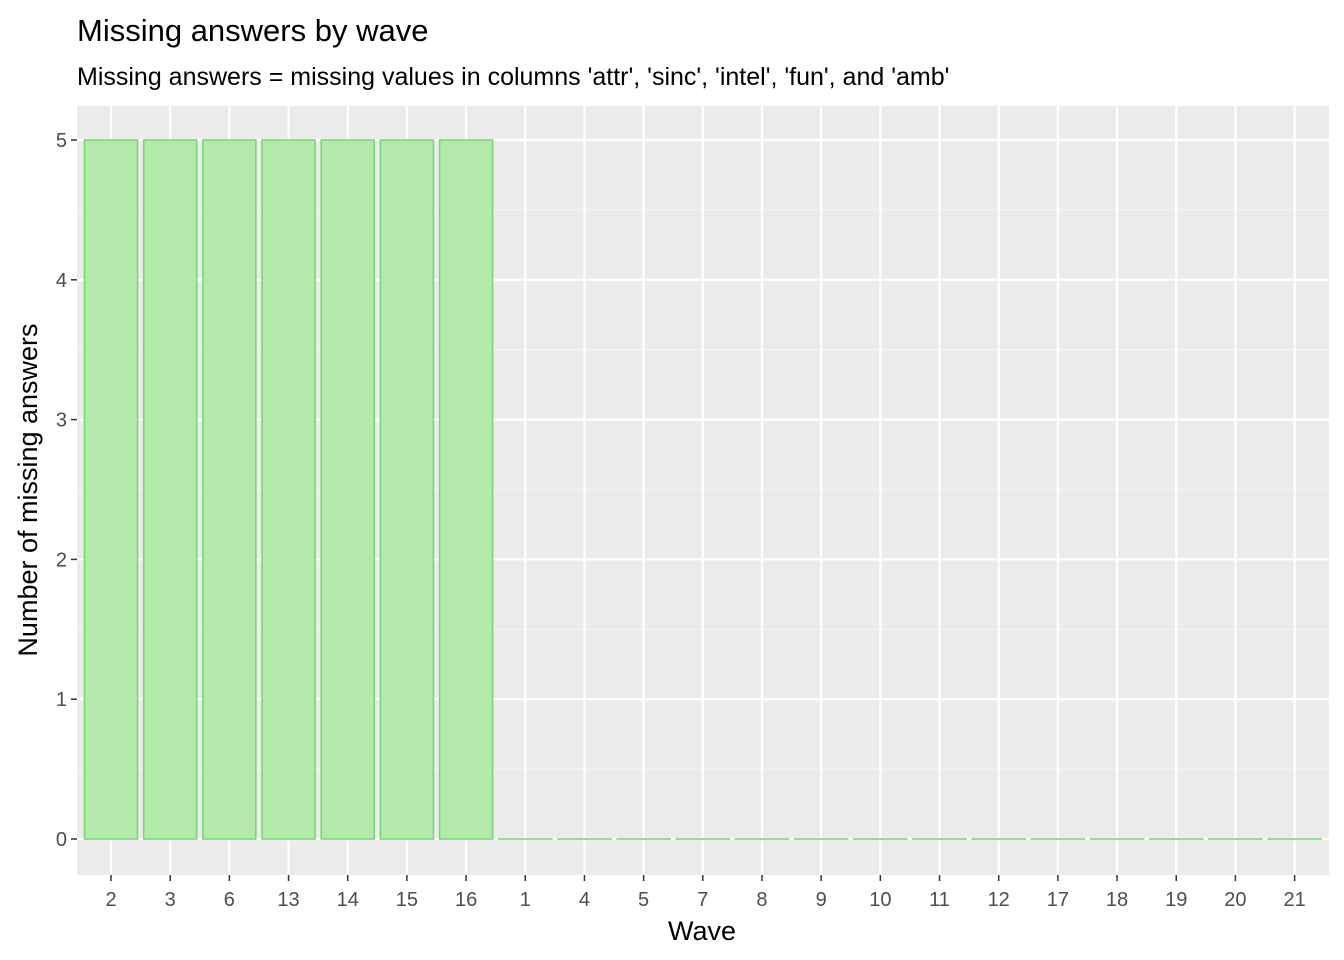  What do you see at coordinates (761, 900) in the screenshot?
I see `x-tick-label: 8` at bounding box center [761, 900].